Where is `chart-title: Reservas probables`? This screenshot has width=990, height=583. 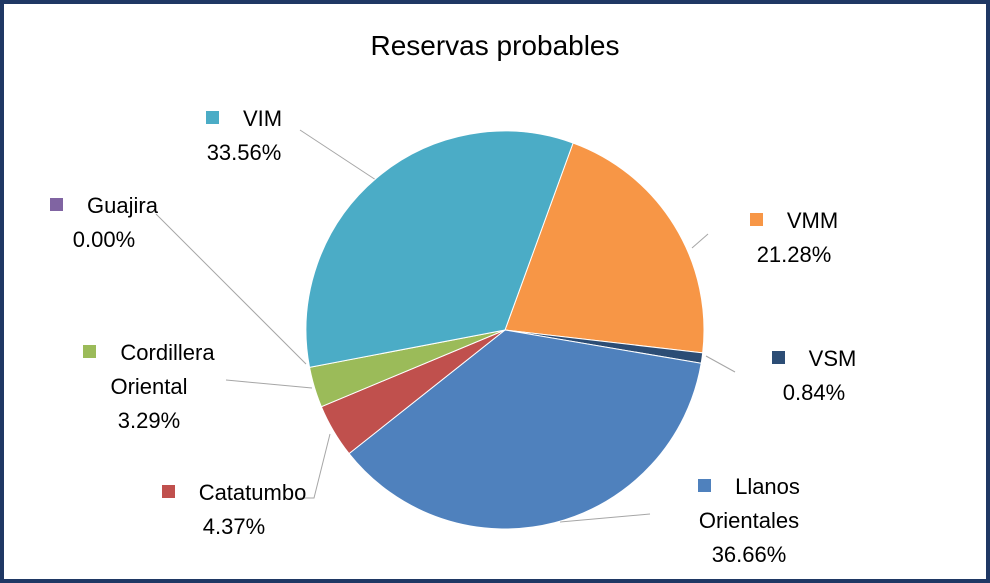
chart-title: Reservas probables is located at coordinates (495, 45).